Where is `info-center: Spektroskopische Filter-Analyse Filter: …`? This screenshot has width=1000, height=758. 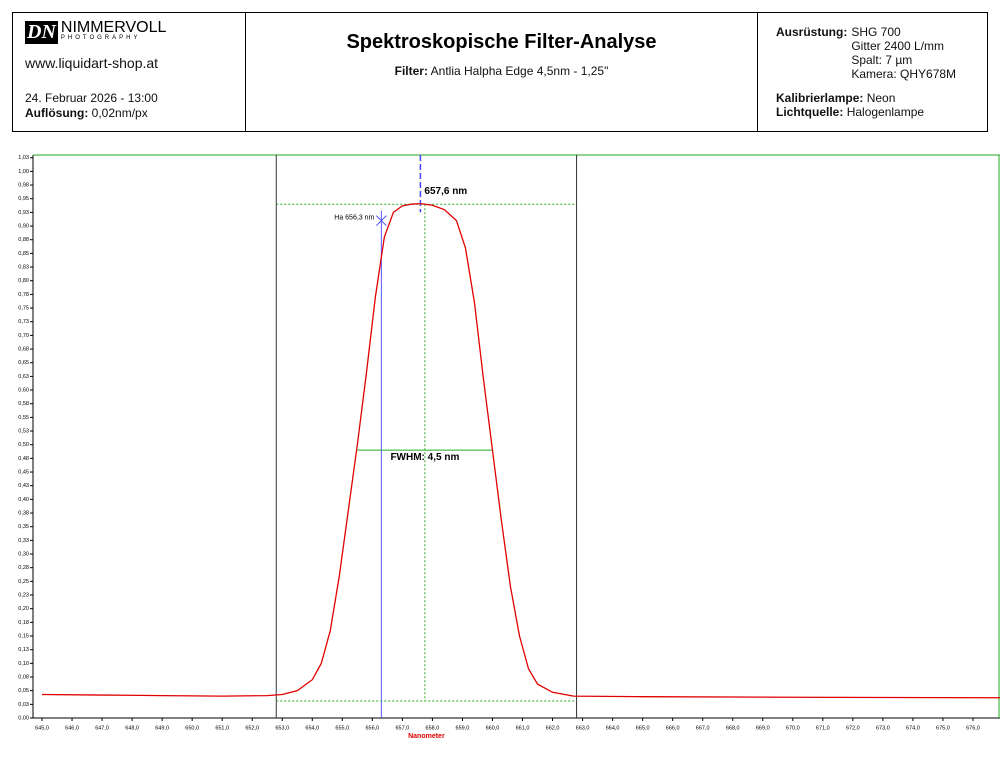 info-center: Spektroskopische Filter-Analyse Filter: … is located at coordinates (501, 72).